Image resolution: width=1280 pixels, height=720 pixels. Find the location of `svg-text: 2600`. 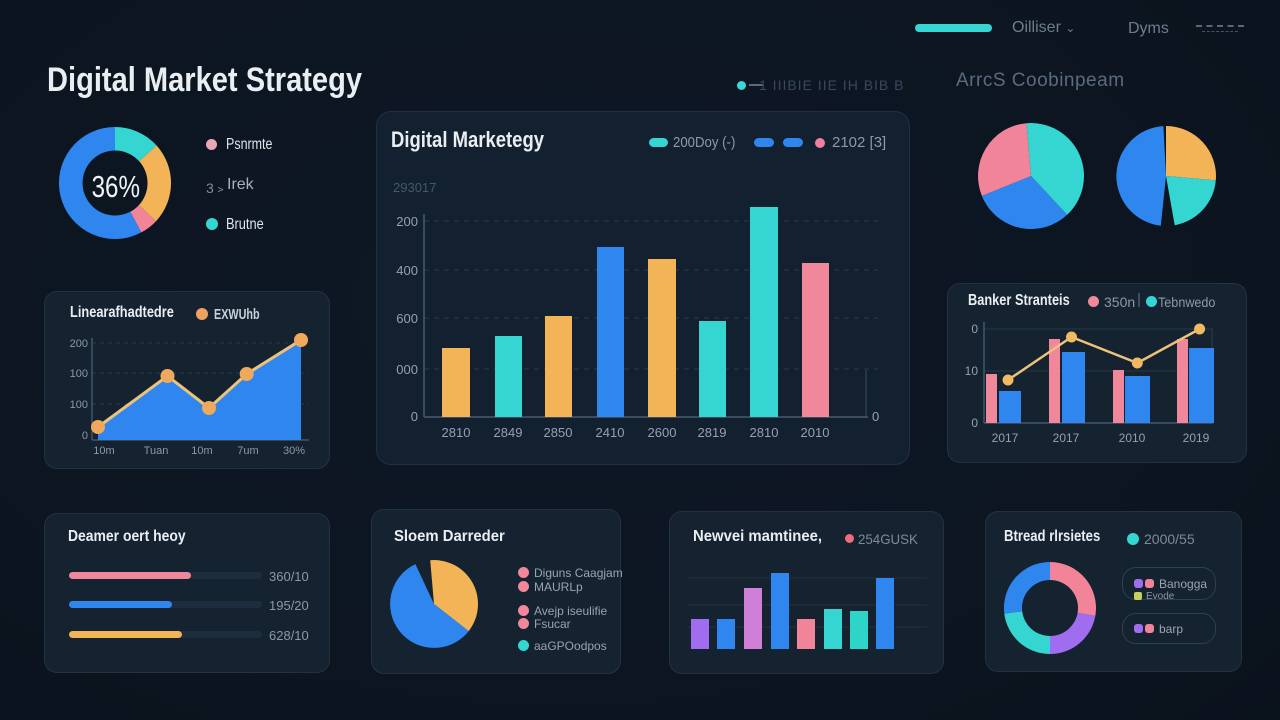

svg-text: 2600 is located at coordinates (662, 432).